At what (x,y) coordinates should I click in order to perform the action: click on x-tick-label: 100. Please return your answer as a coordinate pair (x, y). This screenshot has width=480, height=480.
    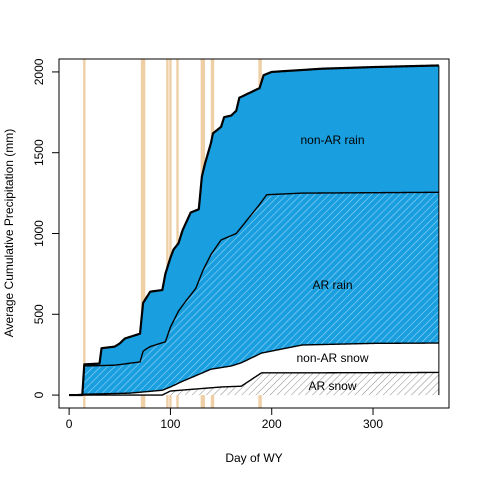
    Looking at the image, I should click on (170, 424).